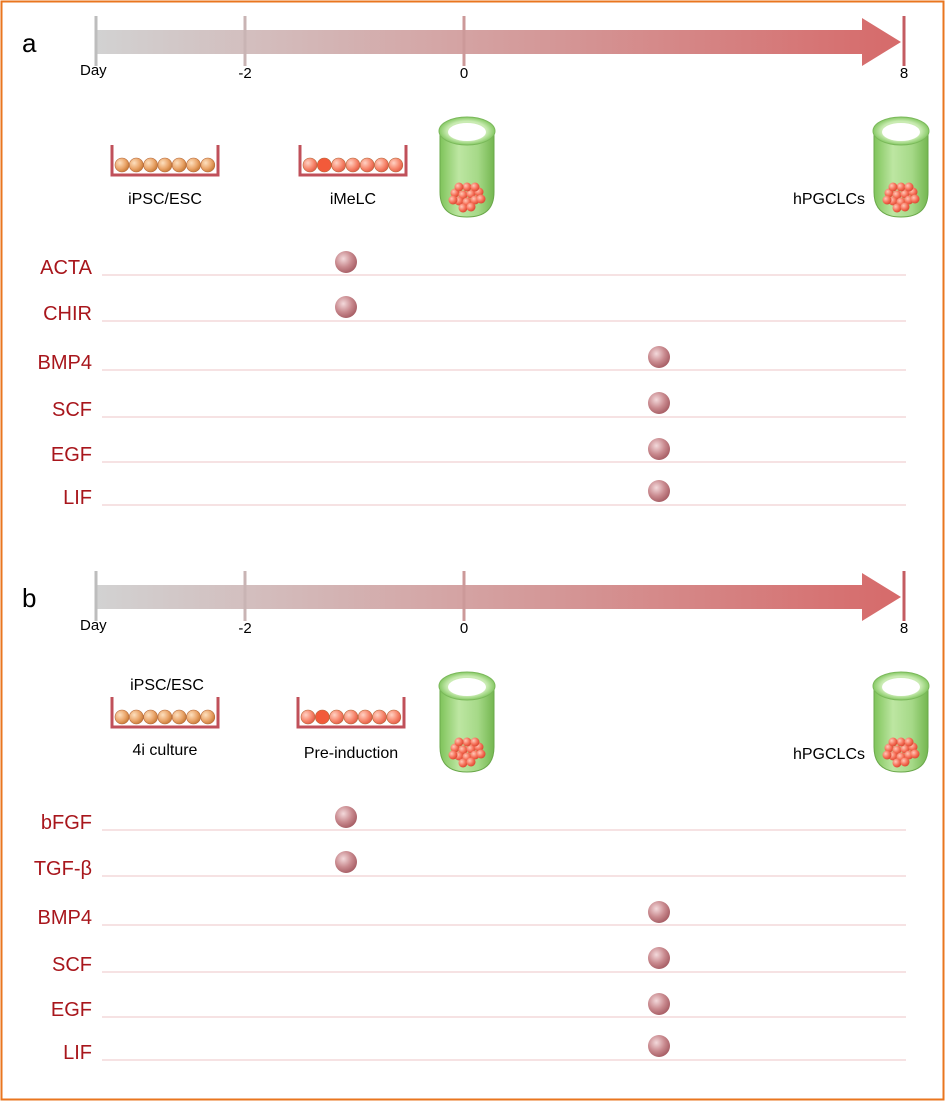 The width and height of the screenshot is (945, 1101). I want to click on stage-label: Pre-induction, so click(351, 753).